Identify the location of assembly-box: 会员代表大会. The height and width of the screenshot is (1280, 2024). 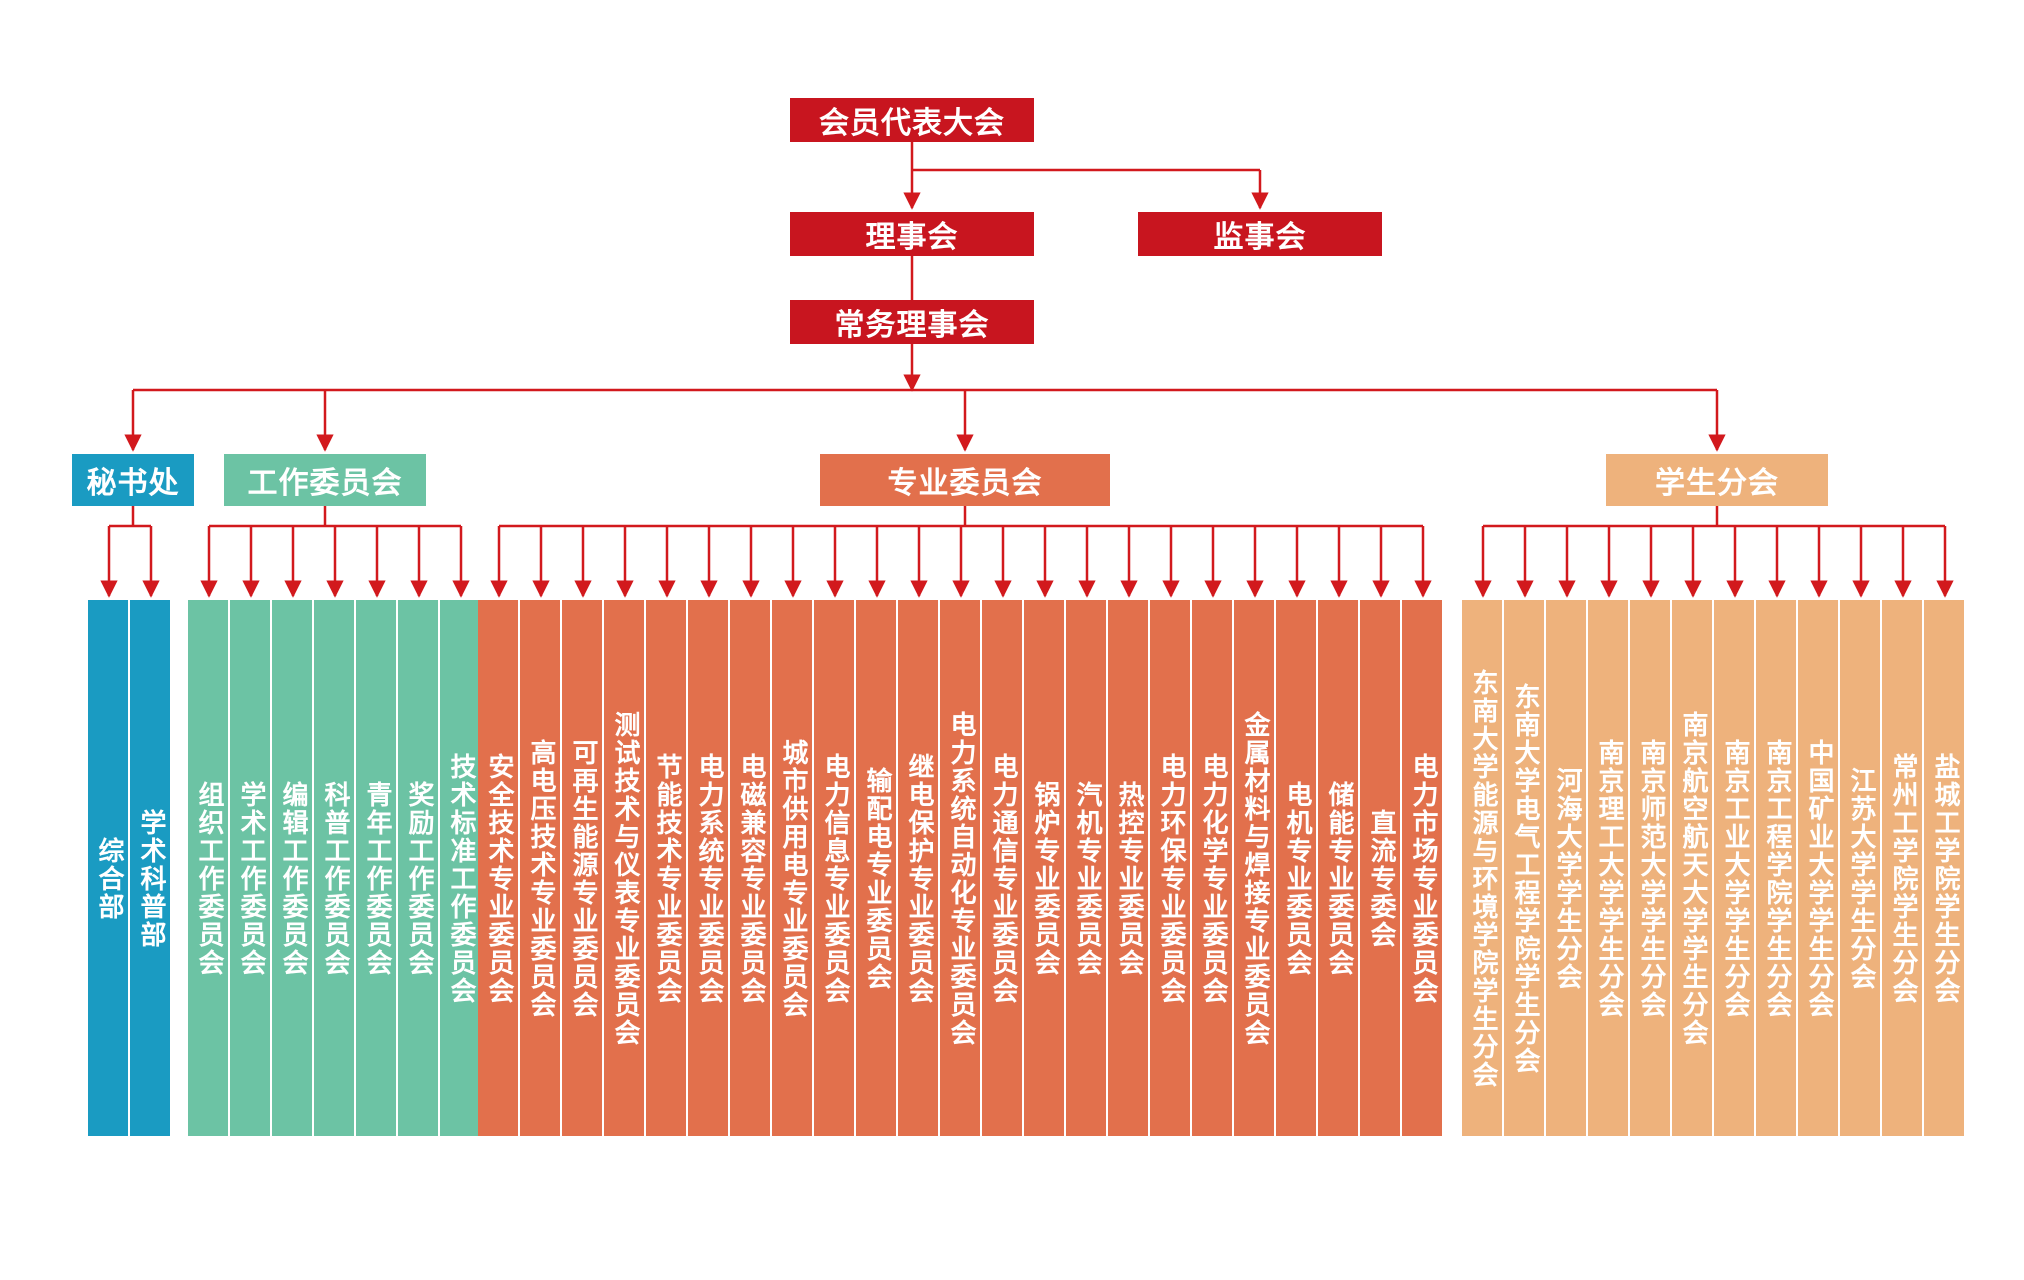
(912, 120).